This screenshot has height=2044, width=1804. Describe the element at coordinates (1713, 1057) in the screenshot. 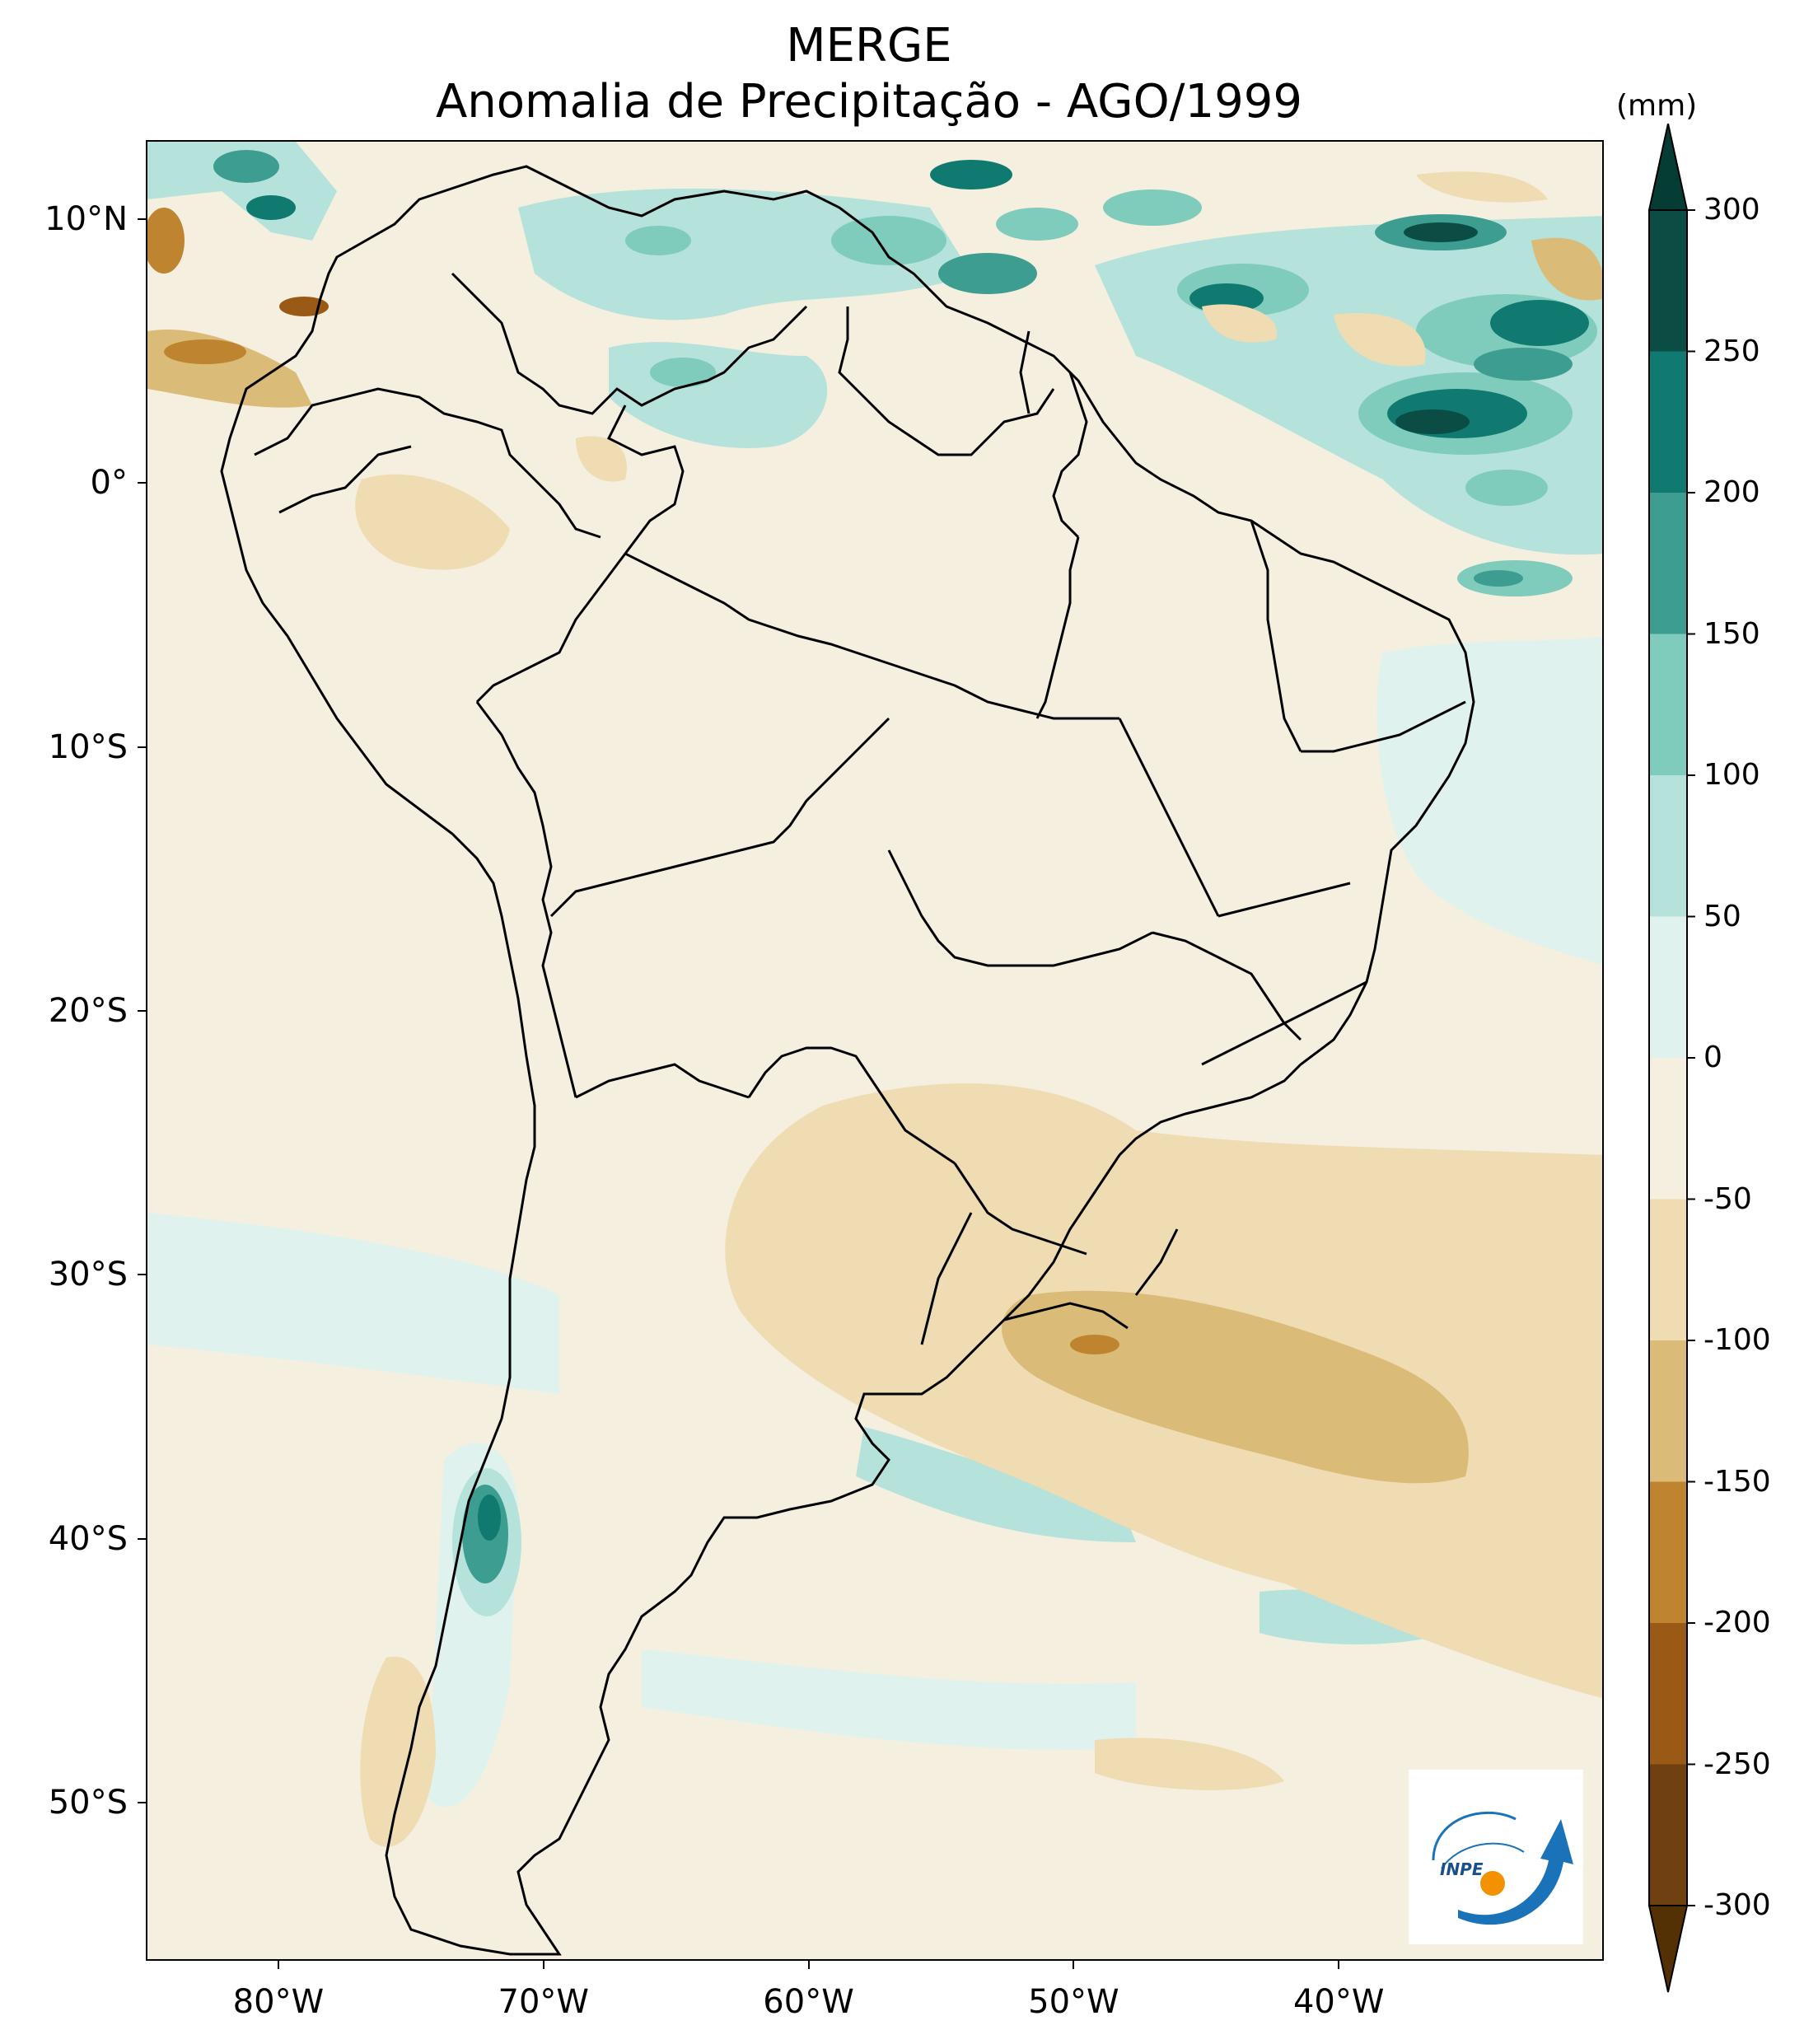

I see `colorbar-level-label: 0` at that location.